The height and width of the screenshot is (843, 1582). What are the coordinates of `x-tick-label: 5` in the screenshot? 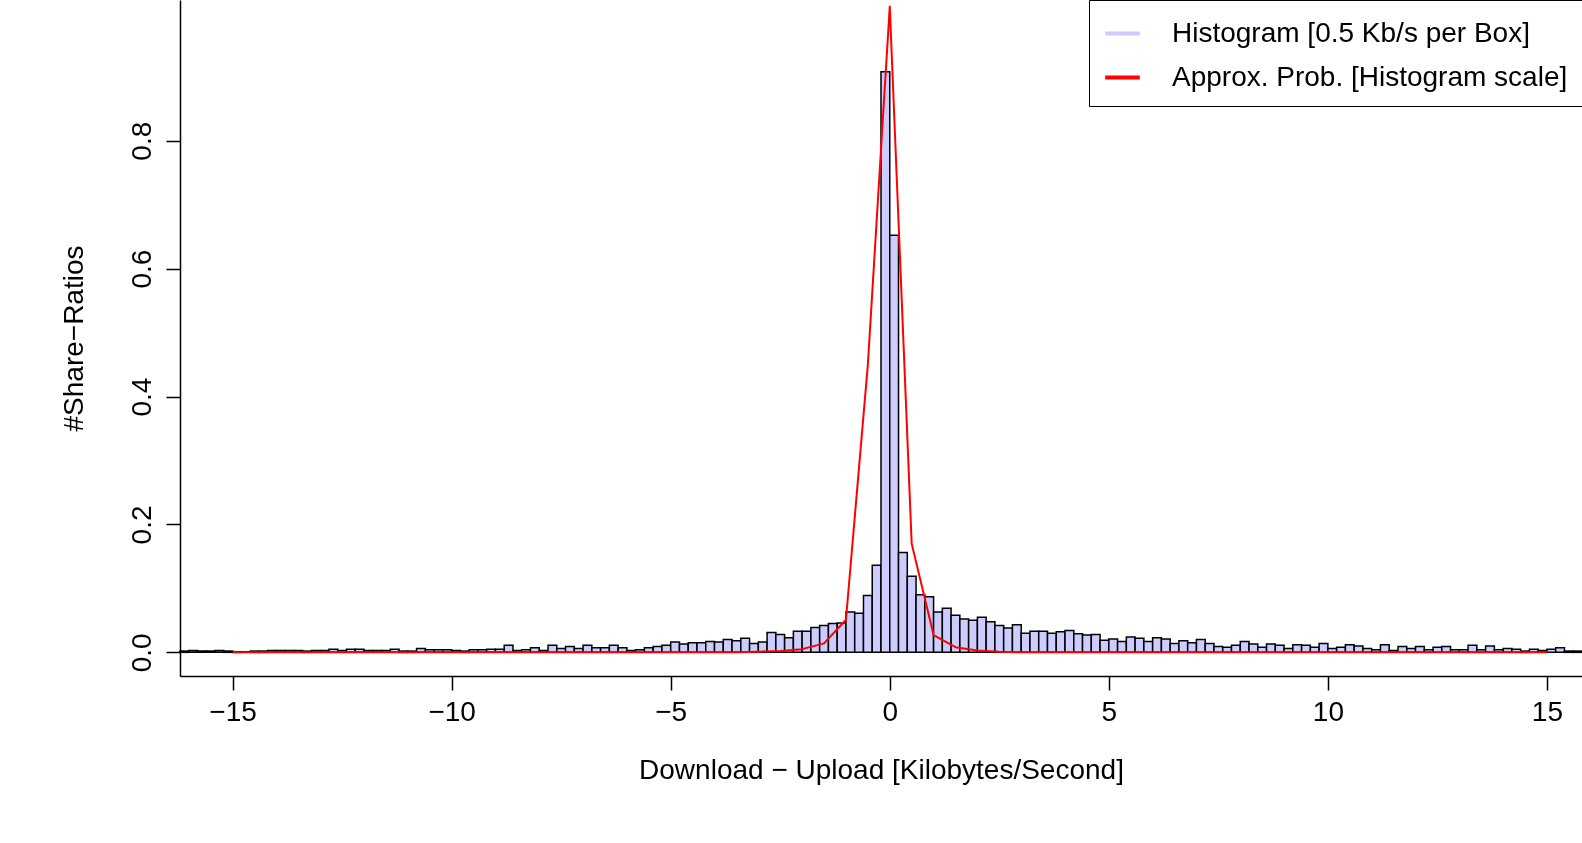 It's located at (1109, 711).